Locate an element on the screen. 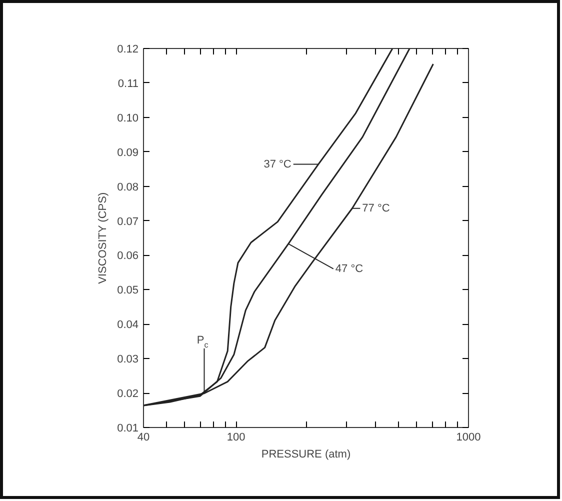  y-tick-label: 0.09 is located at coordinates (128, 152).